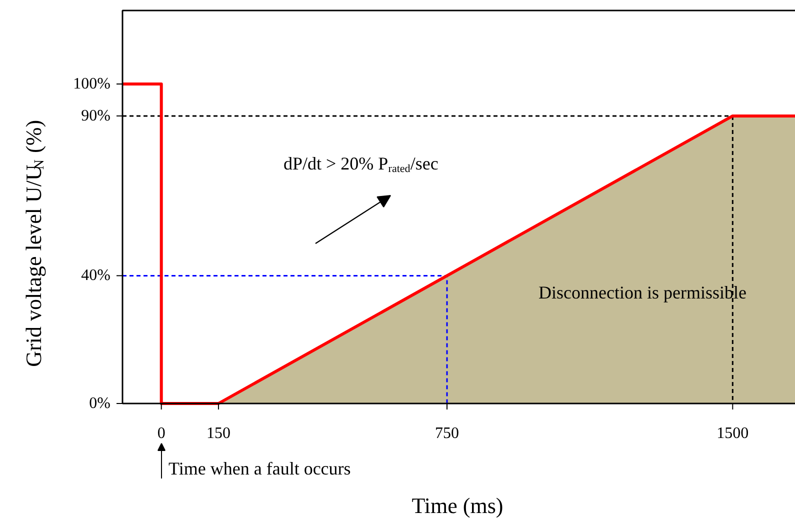  I want to click on x-tick-label: 150, so click(218, 433).